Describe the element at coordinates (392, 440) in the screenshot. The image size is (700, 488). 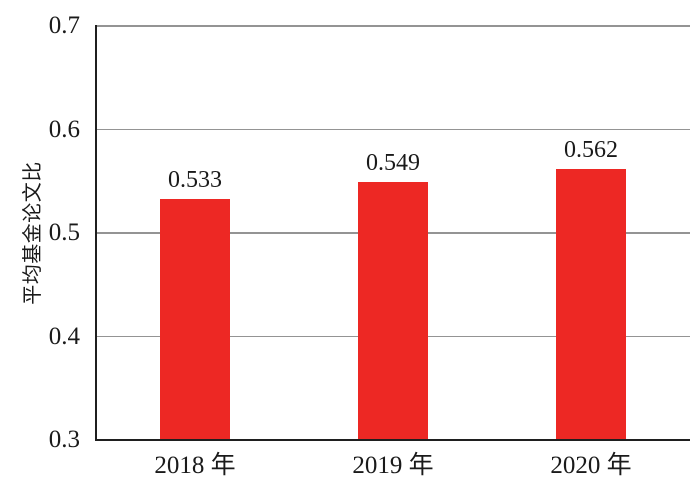
I see `x-axis-line` at that location.